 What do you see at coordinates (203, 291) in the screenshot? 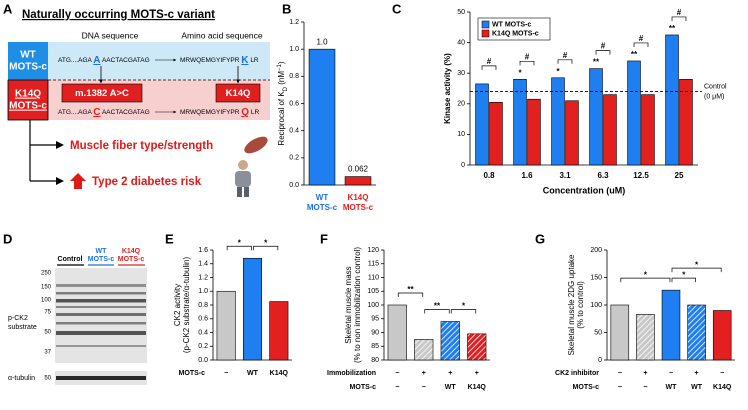
I see `y-tick-label: 1.0` at bounding box center [203, 291].